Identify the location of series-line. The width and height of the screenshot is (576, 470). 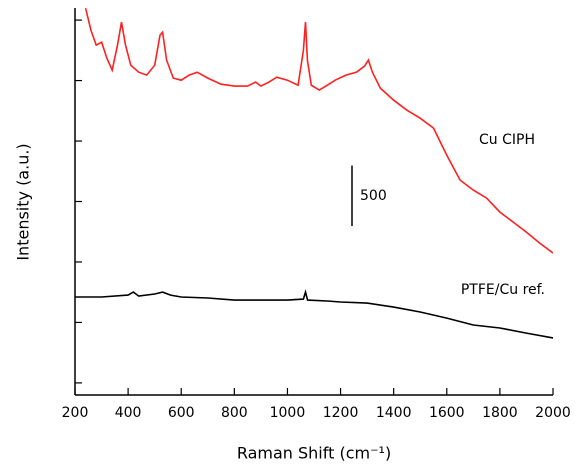
(314, 314).